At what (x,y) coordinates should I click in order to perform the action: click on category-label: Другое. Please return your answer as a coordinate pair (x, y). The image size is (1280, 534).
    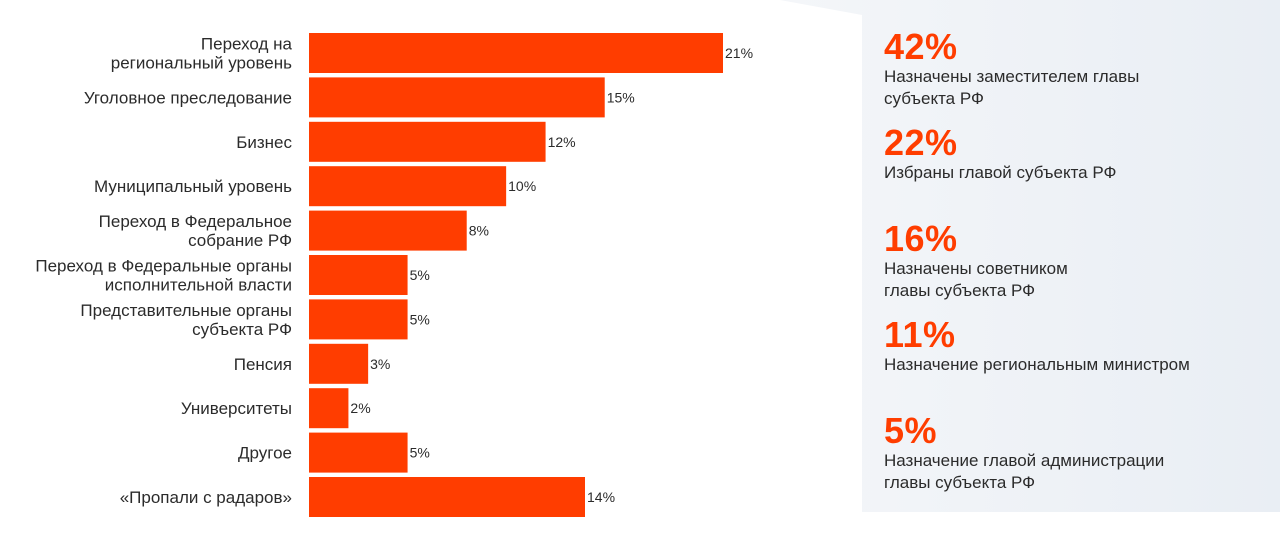
    Looking at the image, I should click on (265, 453).